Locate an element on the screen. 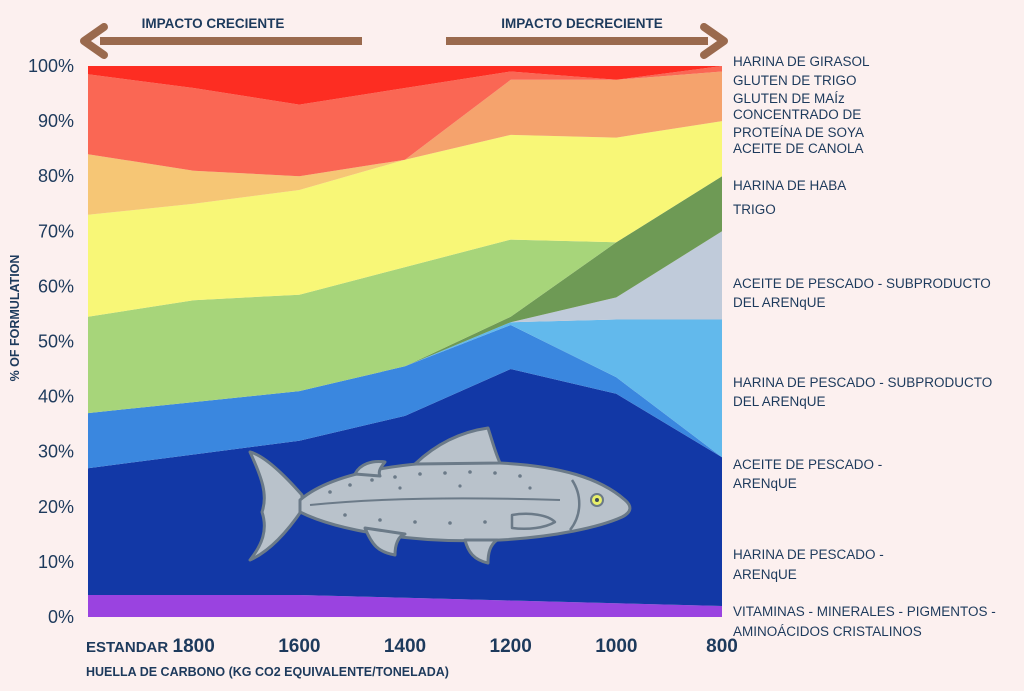 This screenshot has width=1024, height=691. x-tick-label: 1000 is located at coordinates (616, 646).